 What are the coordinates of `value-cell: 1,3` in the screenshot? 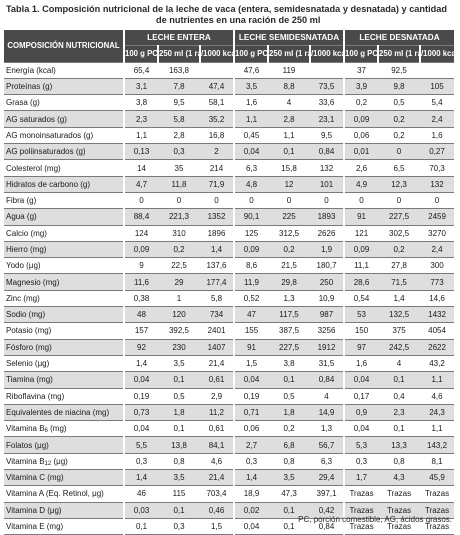 It's located at (327, 429).